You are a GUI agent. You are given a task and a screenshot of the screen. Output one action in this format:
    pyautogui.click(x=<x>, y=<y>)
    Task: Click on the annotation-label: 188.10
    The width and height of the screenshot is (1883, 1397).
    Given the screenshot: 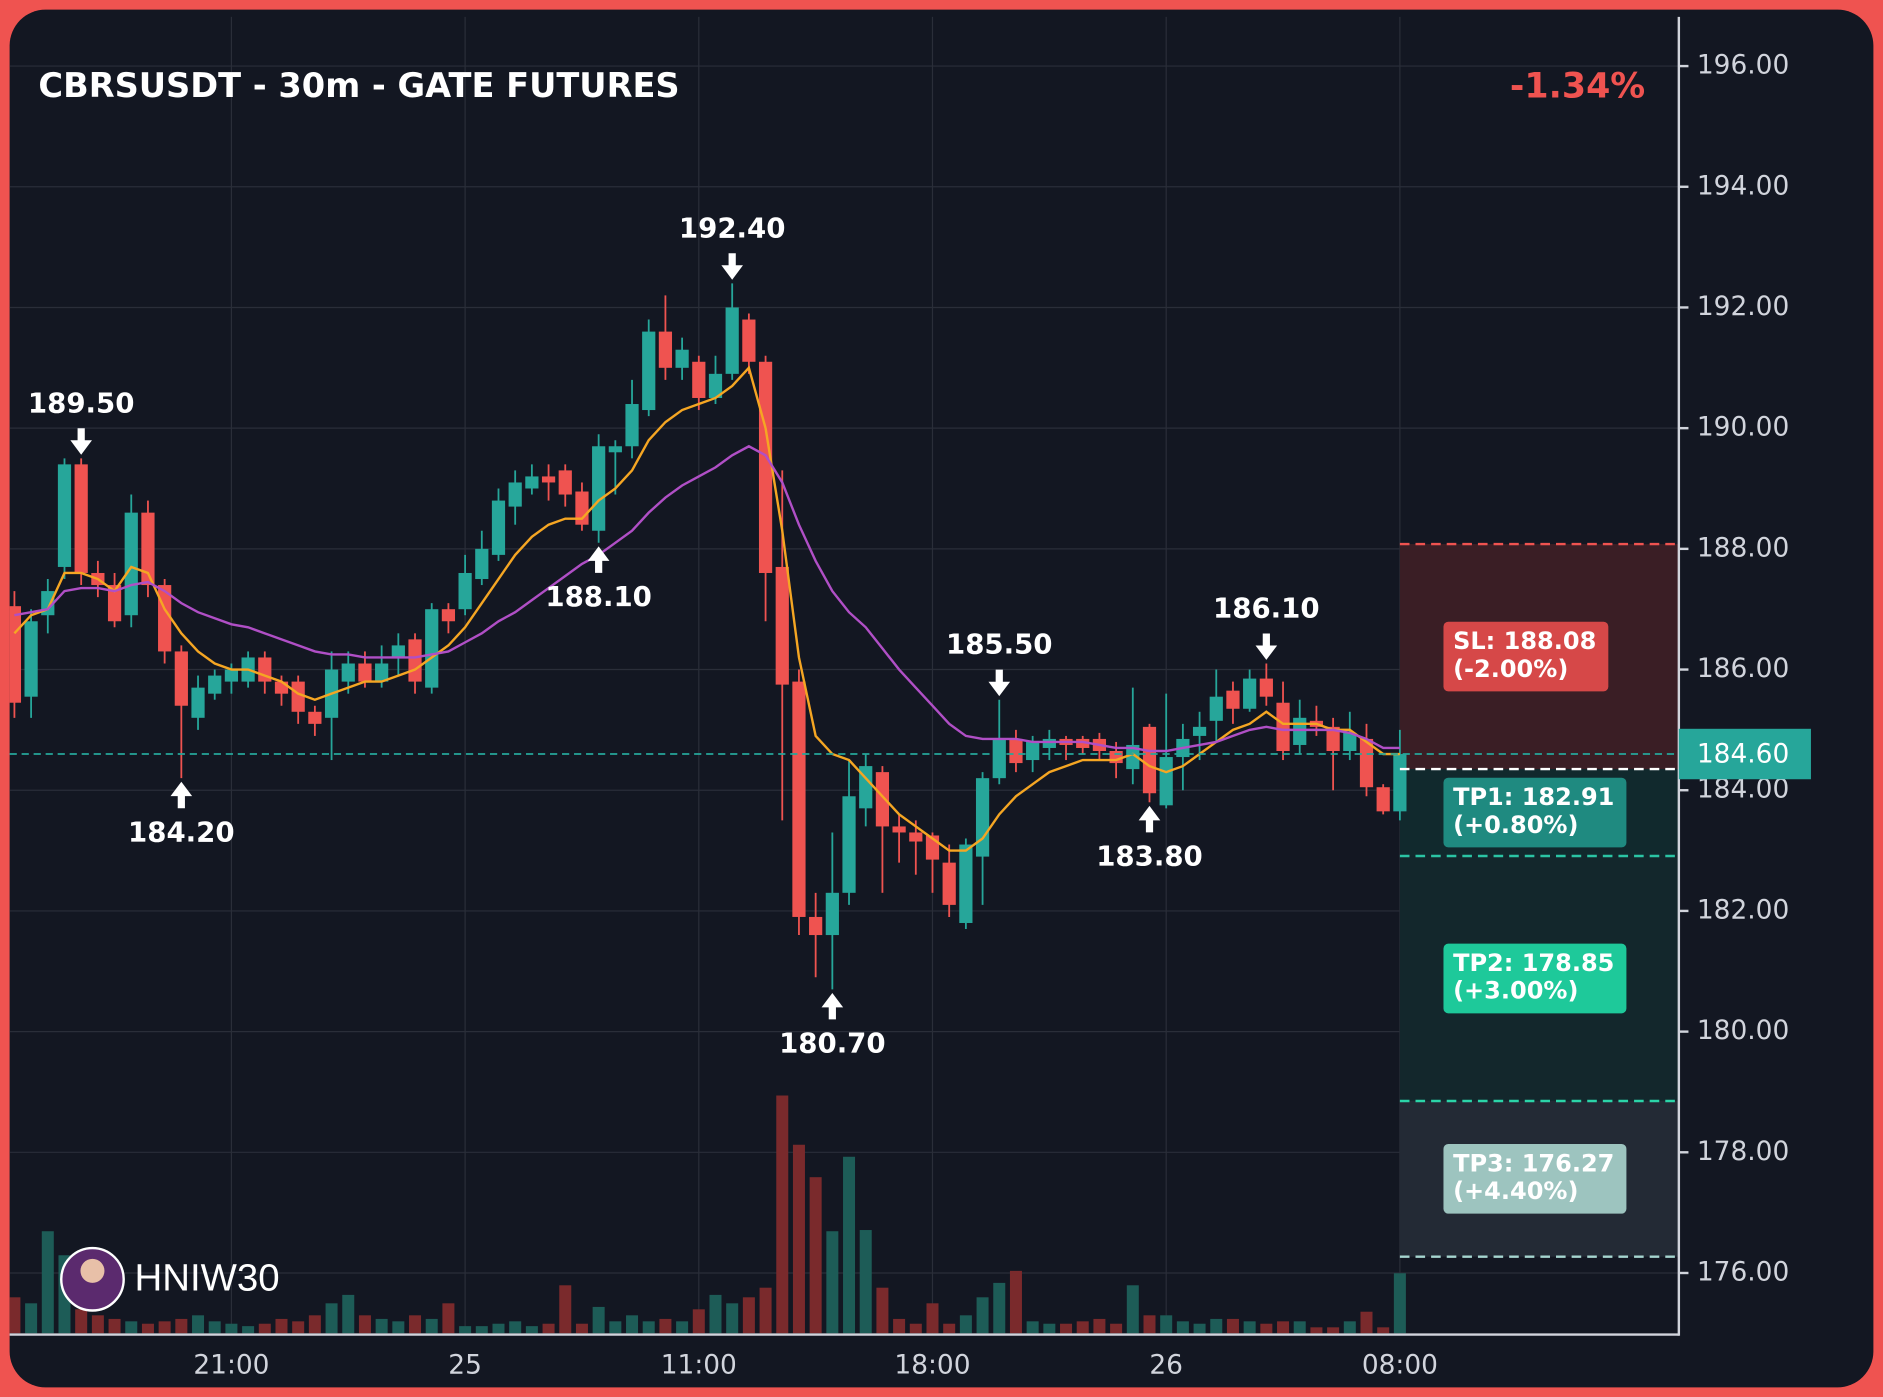 What is the action you would take?
    pyautogui.click(x=598, y=596)
    